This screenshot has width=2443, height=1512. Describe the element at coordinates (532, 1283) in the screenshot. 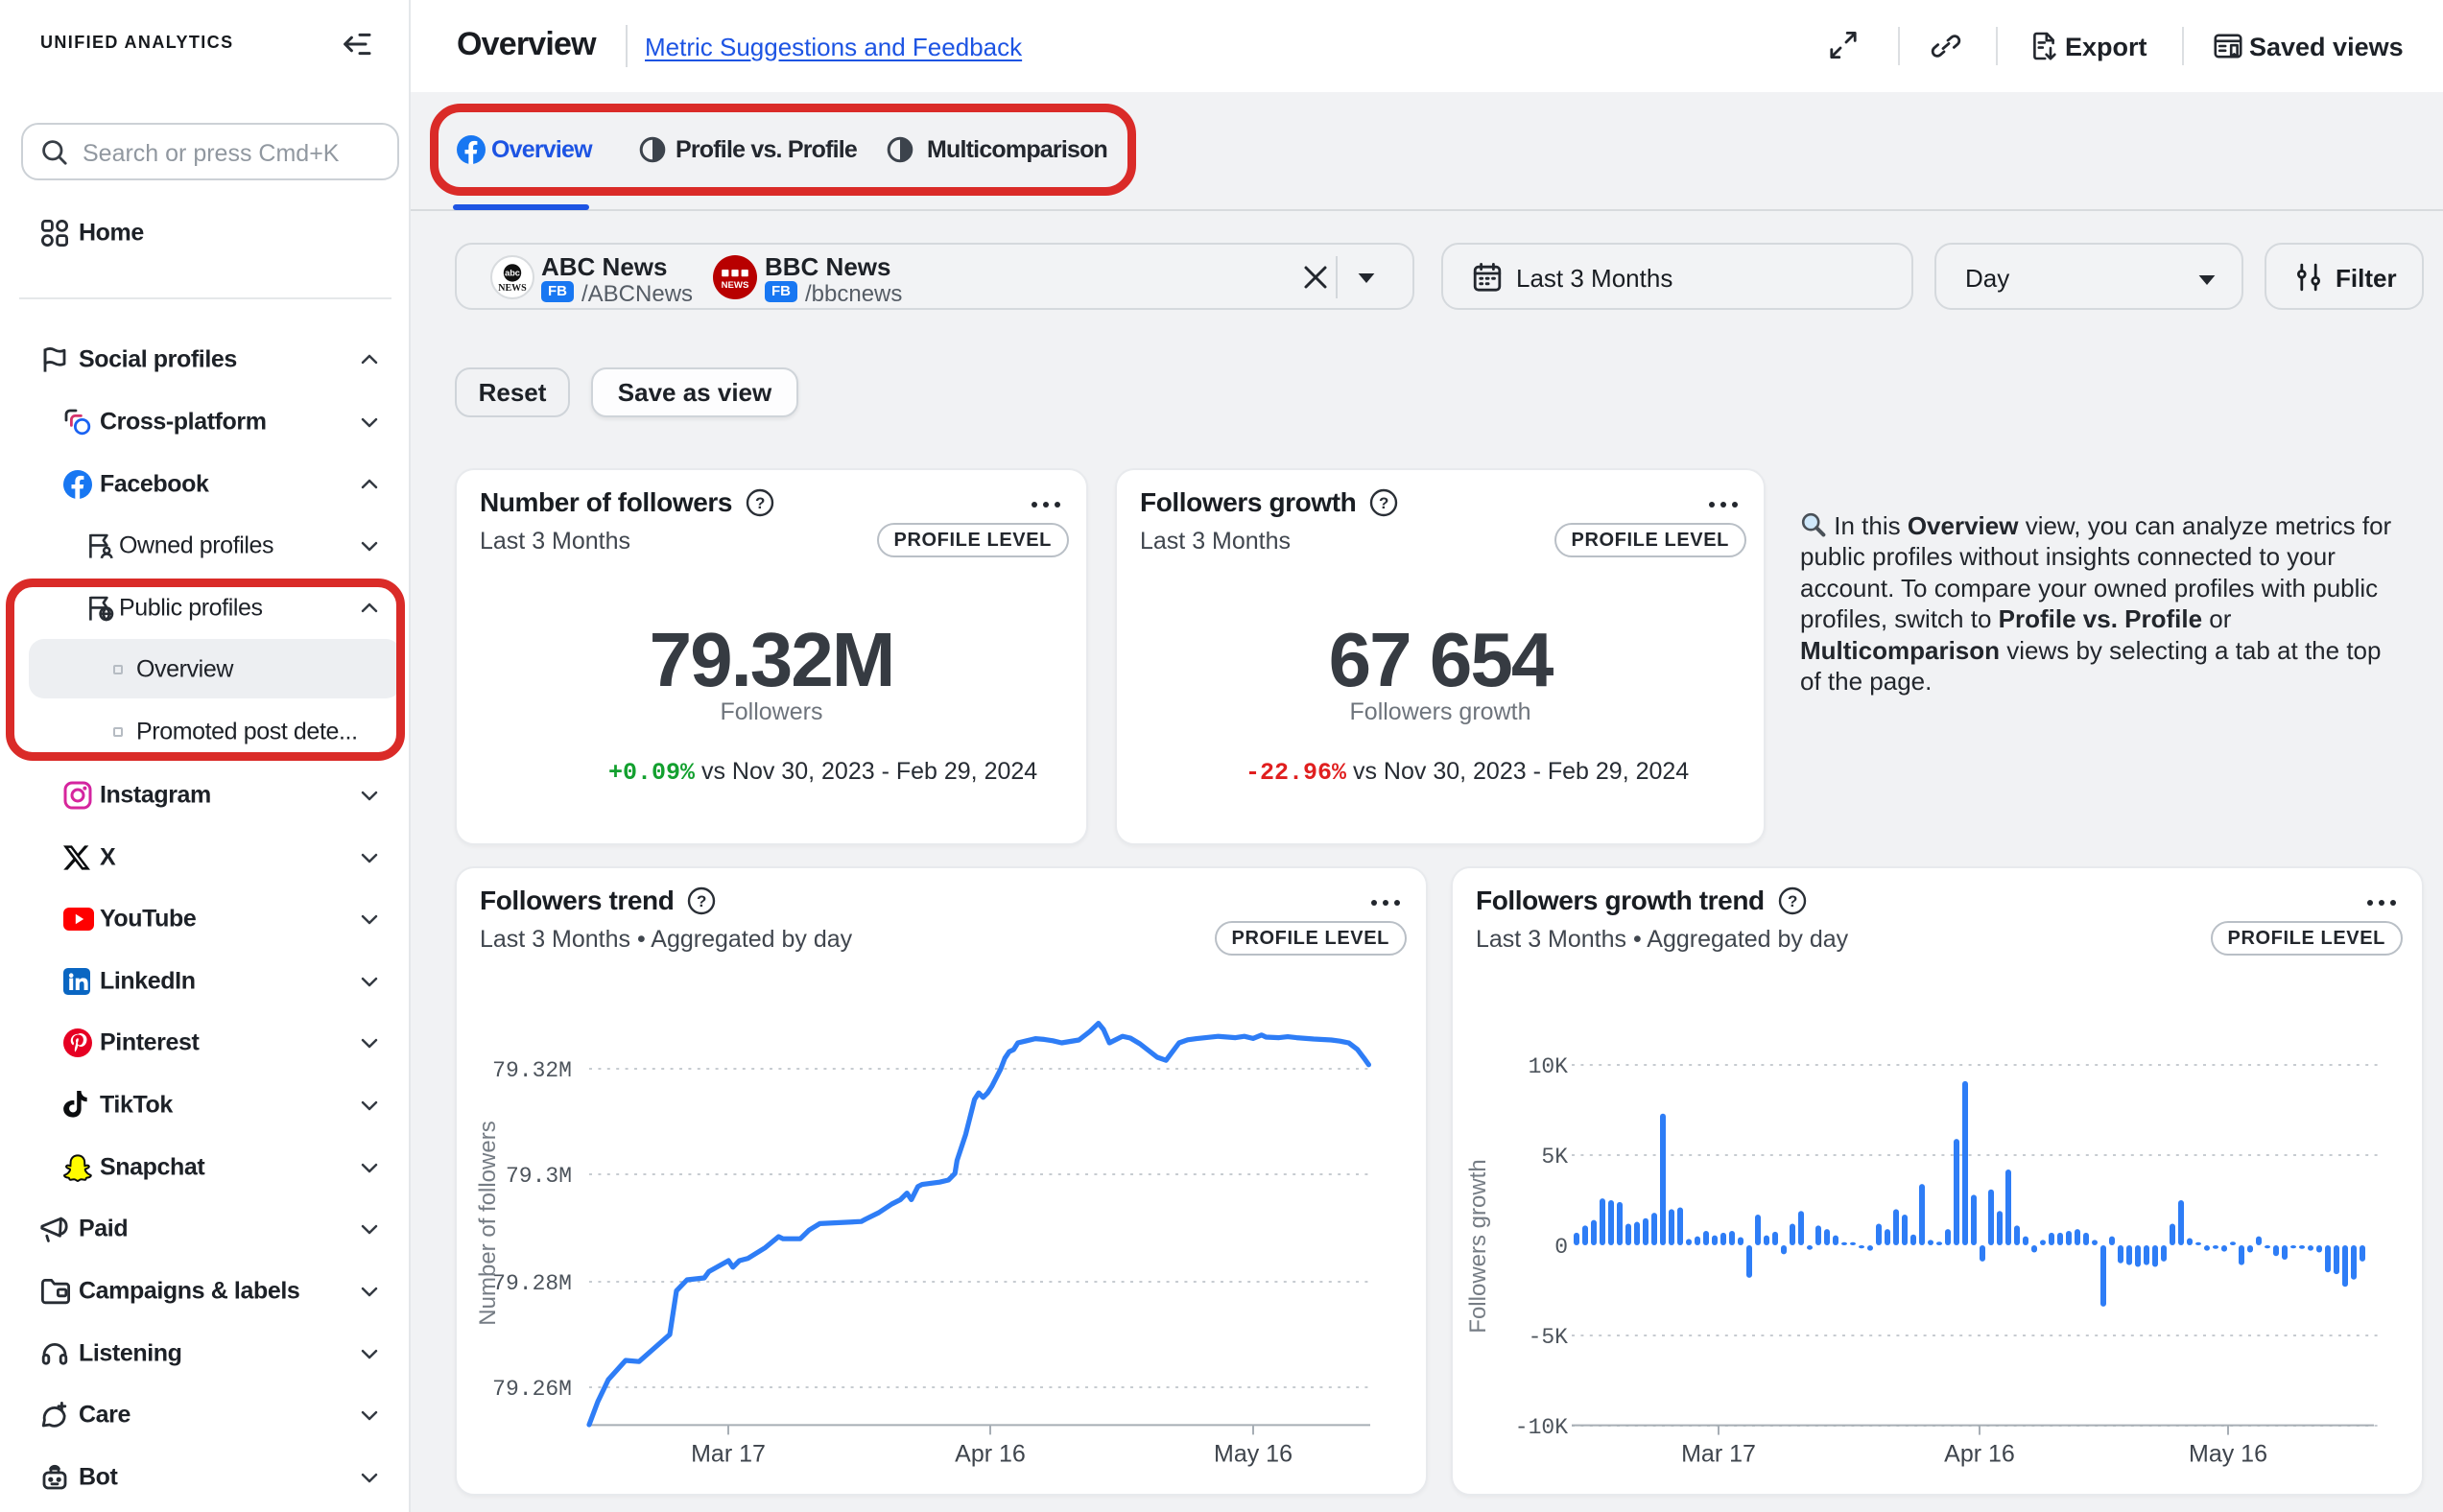

I see `svg-text: 79.28M` at that location.